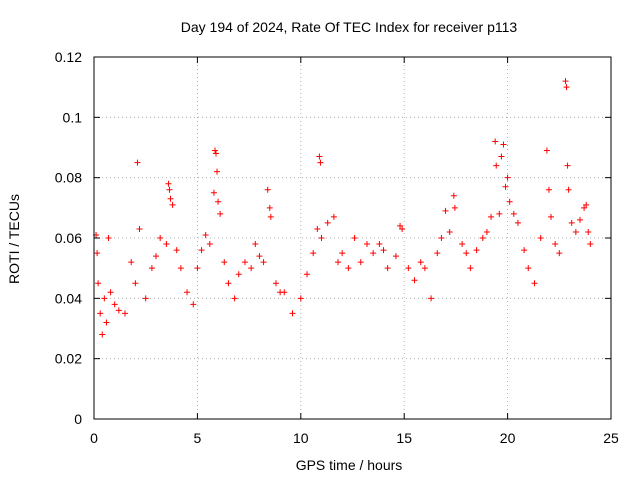 This screenshot has height=480, width=640. What do you see at coordinates (611, 438) in the screenshot?
I see `x-tick-label: 25` at bounding box center [611, 438].